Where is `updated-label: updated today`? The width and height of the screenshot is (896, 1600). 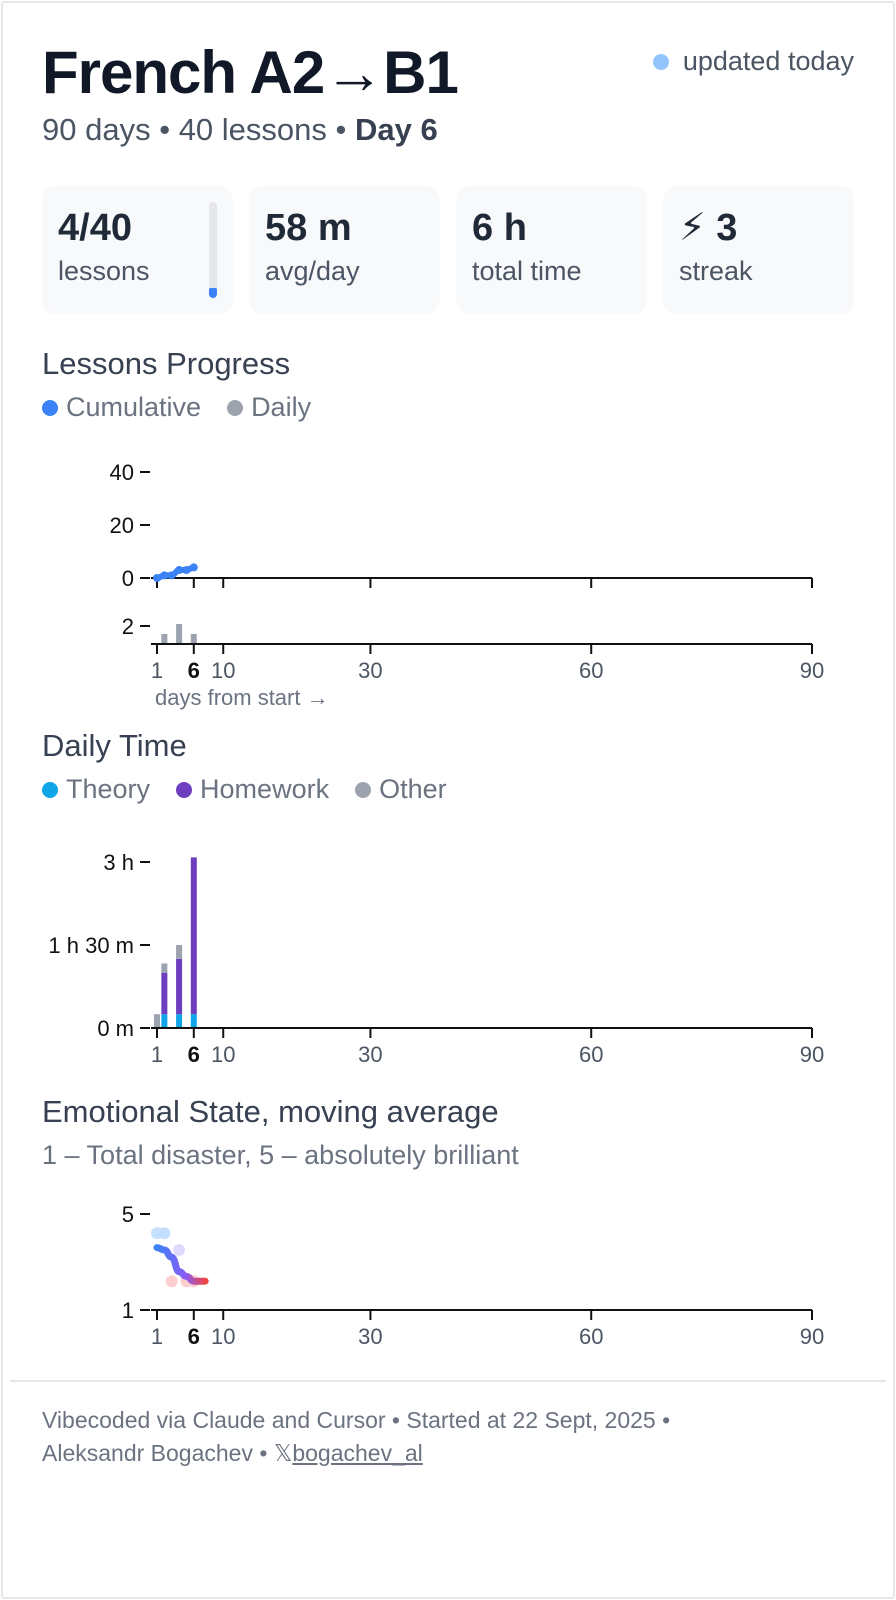
updated-label: updated today is located at coordinates (768, 61).